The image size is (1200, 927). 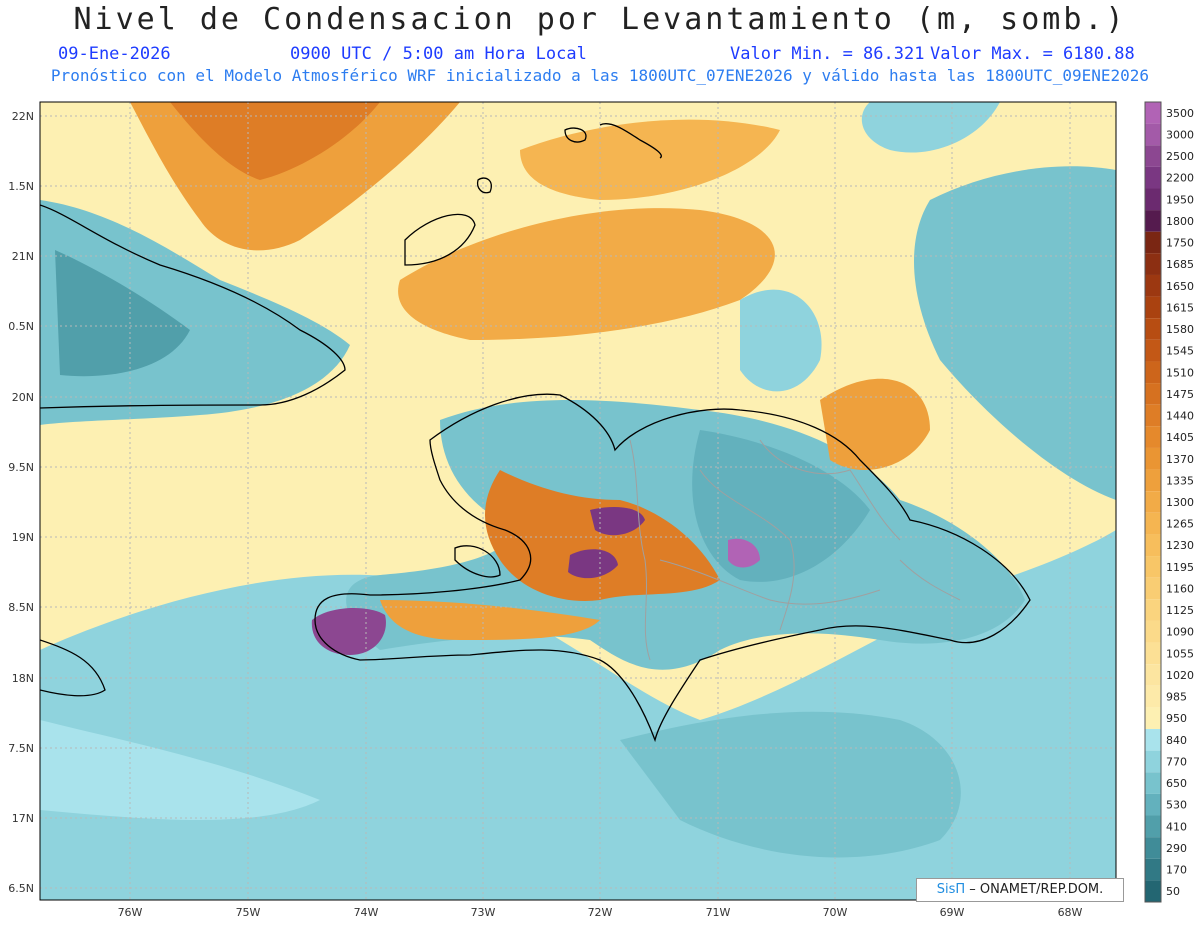 What do you see at coordinates (21, 186) in the screenshot?
I see `lat-label: 1.5N` at bounding box center [21, 186].